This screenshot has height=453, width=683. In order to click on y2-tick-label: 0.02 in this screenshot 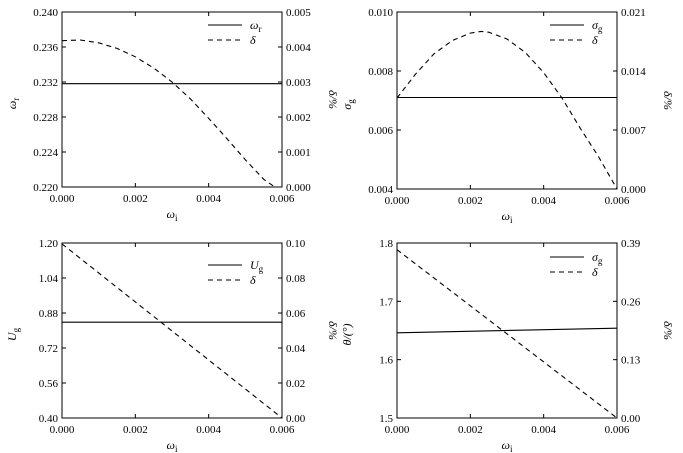, I will do `click(295, 384)`.